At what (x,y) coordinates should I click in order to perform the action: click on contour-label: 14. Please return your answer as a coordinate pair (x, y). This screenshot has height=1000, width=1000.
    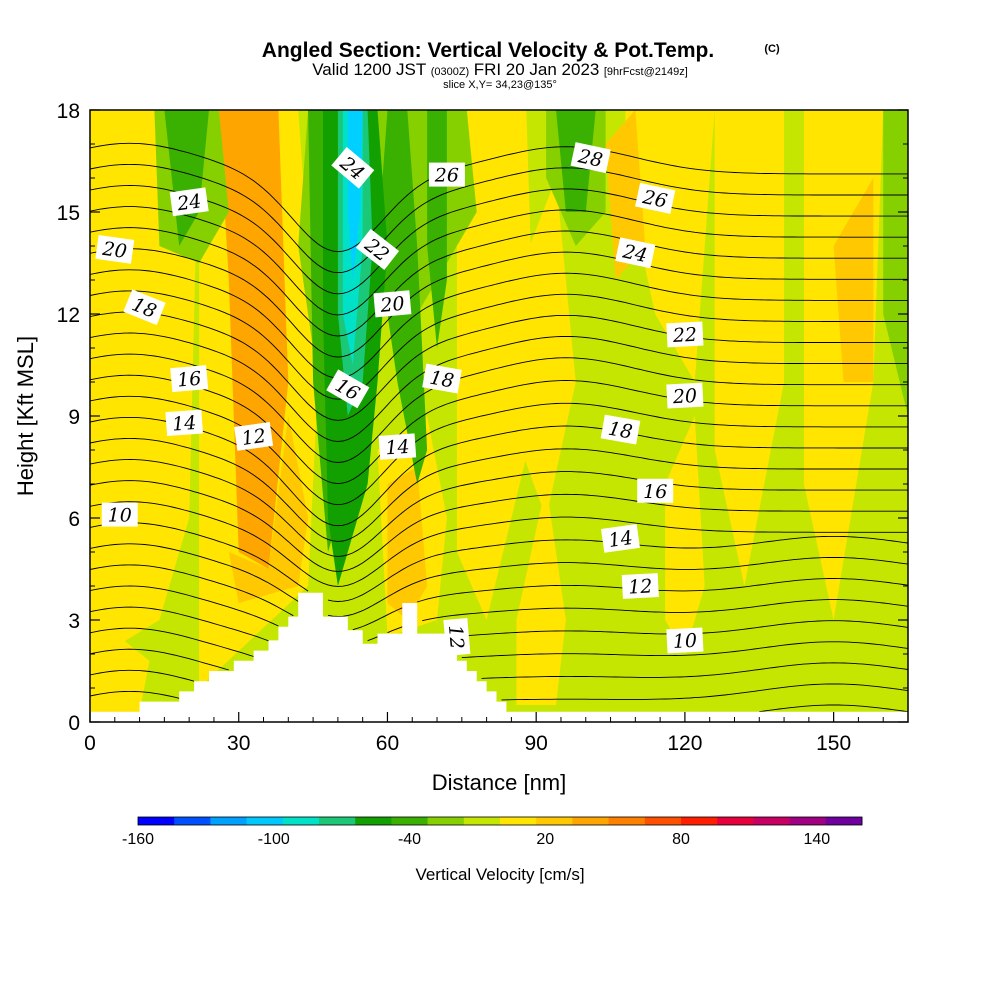
    Looking at the image, I should click on (184, 423).